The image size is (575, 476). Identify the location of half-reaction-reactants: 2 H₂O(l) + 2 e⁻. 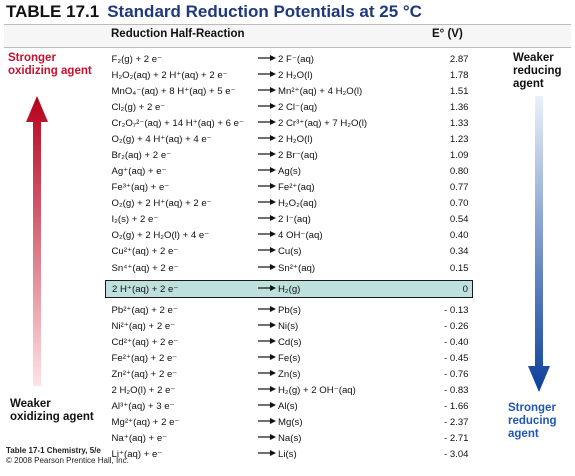
(143, 391).